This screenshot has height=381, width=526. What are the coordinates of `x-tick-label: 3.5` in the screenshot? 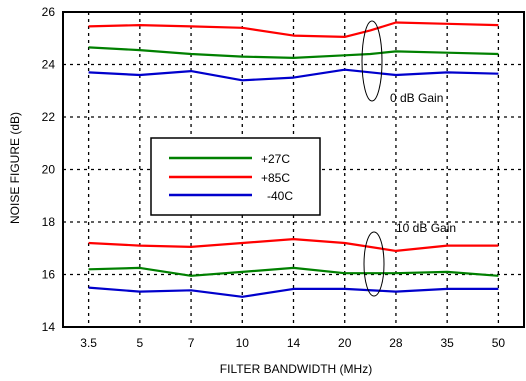 It's located at (88, 343).